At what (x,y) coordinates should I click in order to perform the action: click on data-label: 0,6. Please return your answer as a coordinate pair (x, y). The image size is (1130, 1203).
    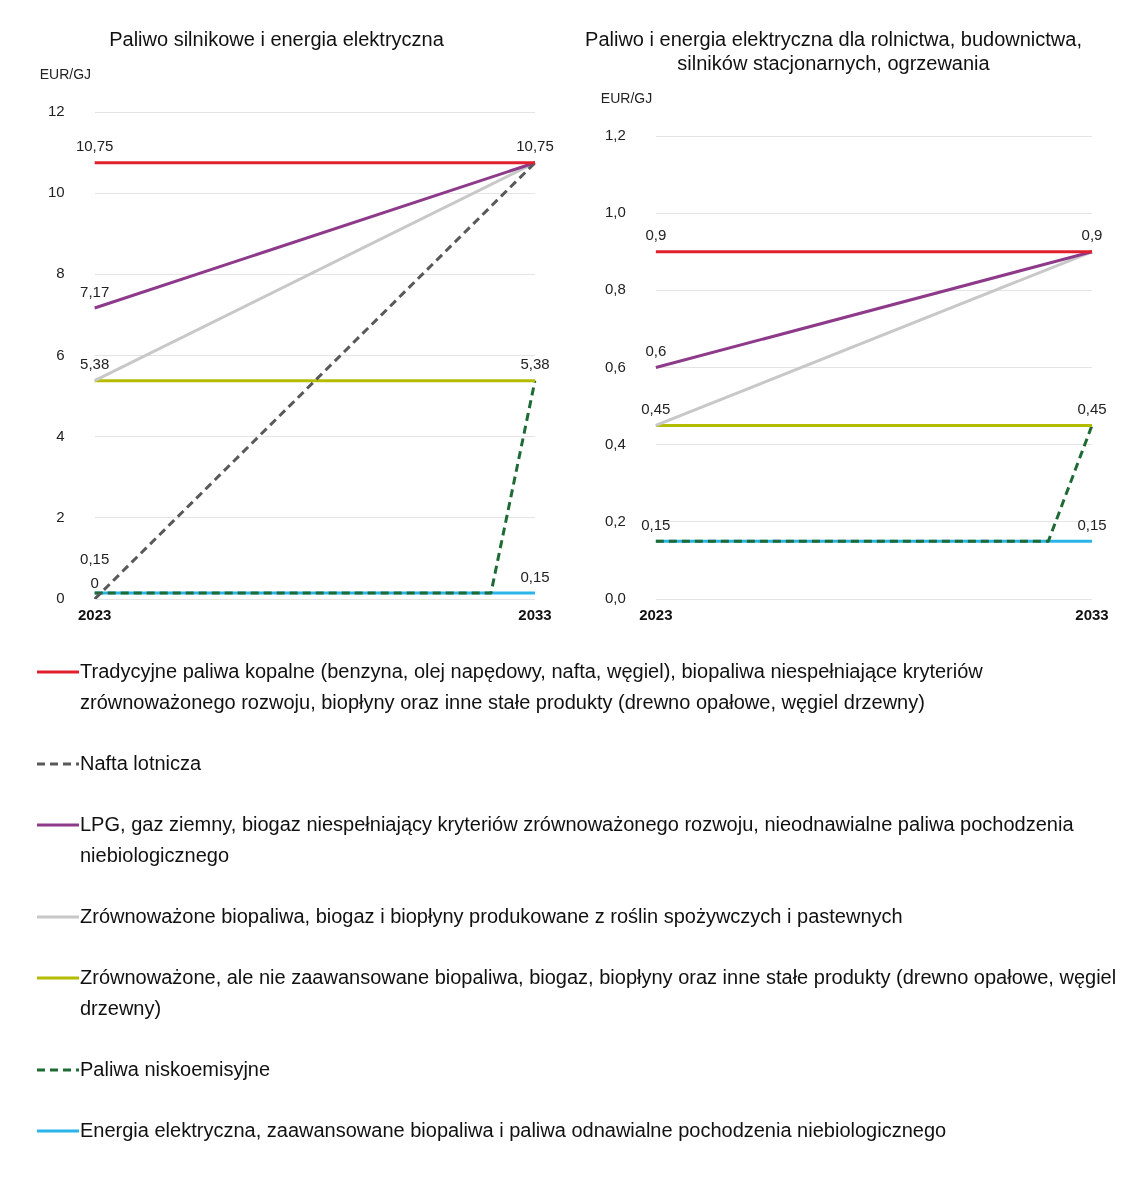
    Looking at the image, I should click on (656, 351).